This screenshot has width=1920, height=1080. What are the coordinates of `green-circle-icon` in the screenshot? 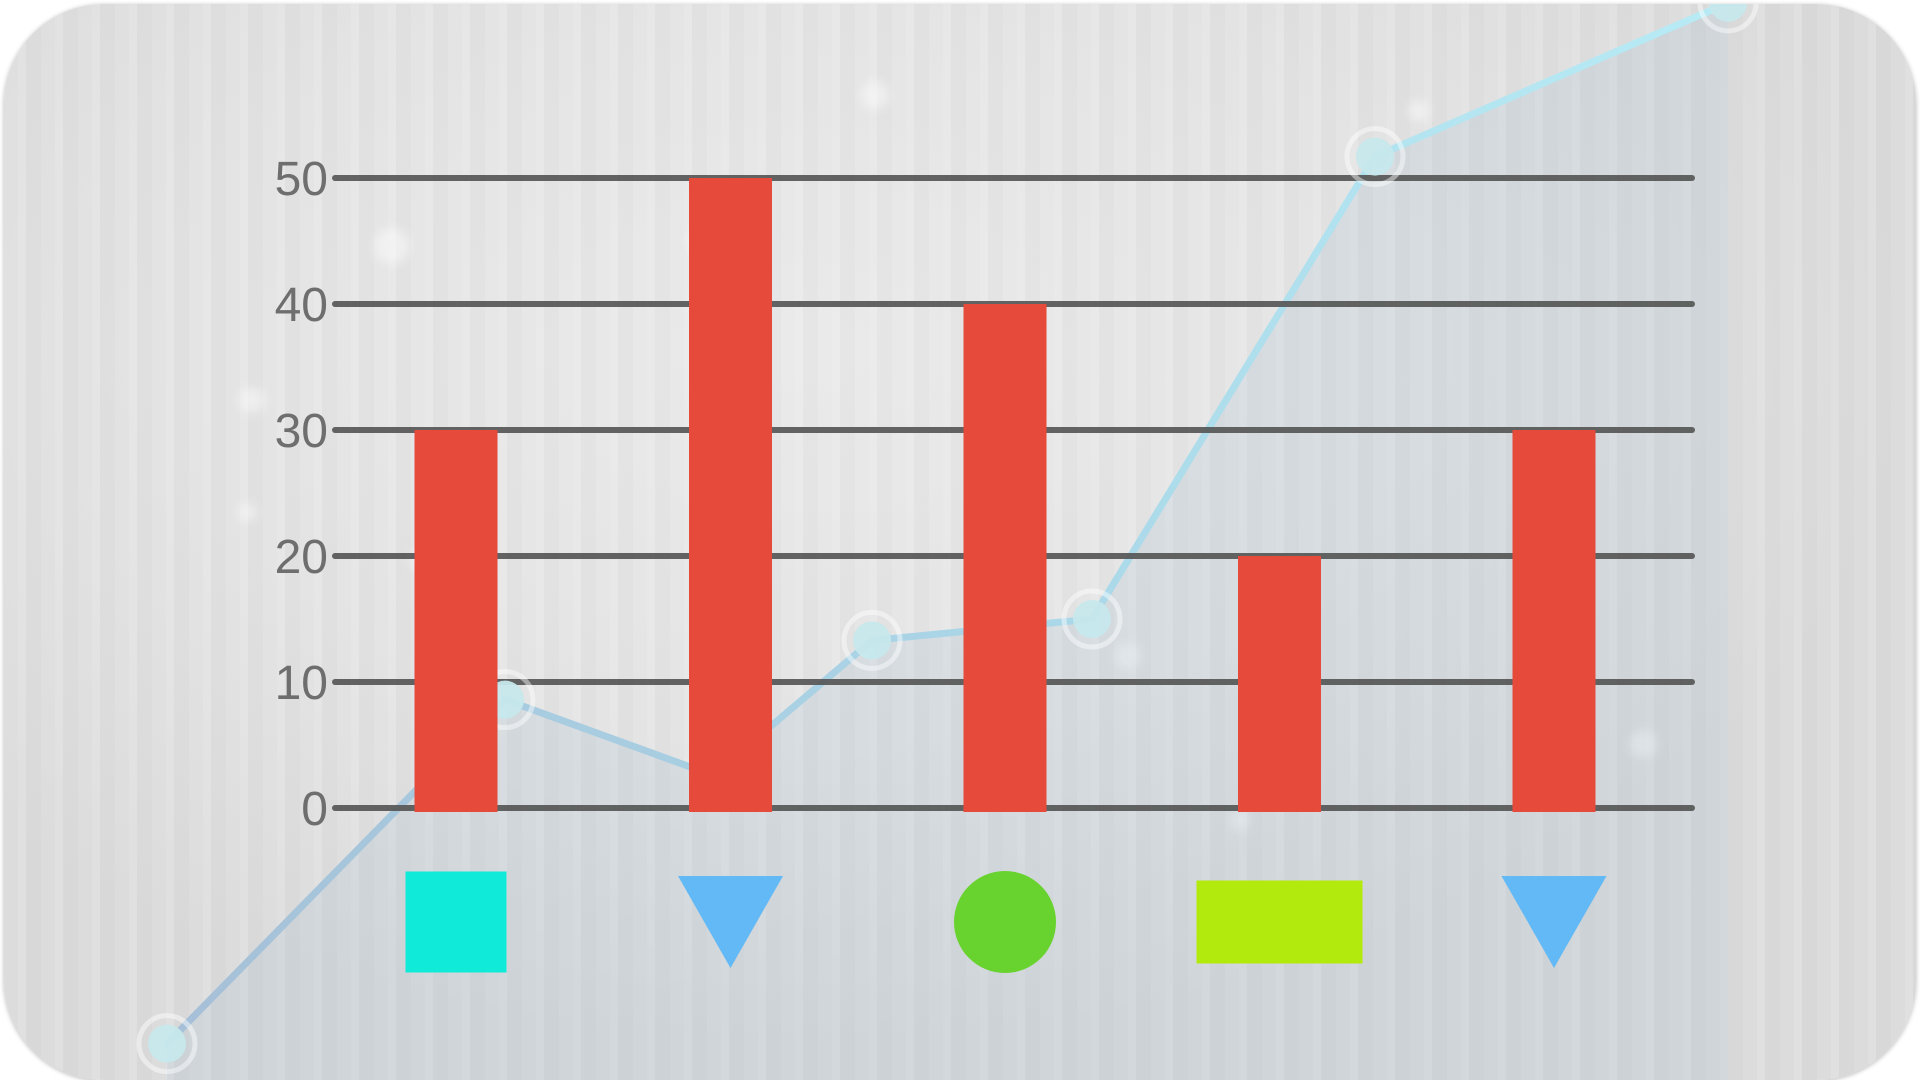 It's located at (1005, 922).